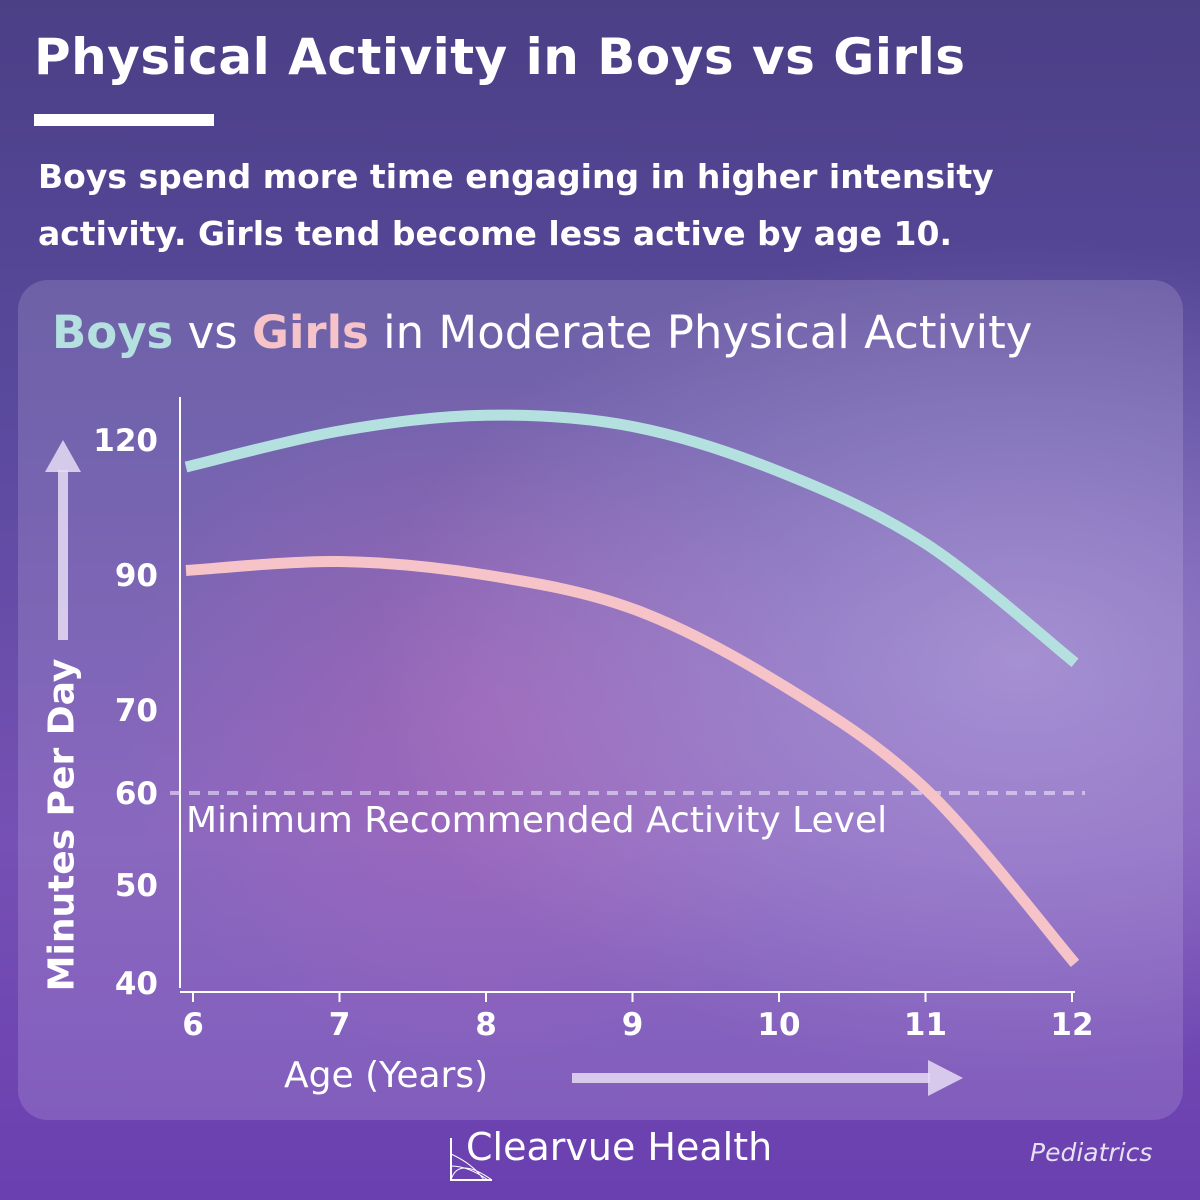 Image resolution: width=1200 pixels, height=1200 pixels. What do you see at coordinates (62, 825) in the screenshot?
I see `y-axis-label: Minutes Per Day` at bounding box center [62, 825].